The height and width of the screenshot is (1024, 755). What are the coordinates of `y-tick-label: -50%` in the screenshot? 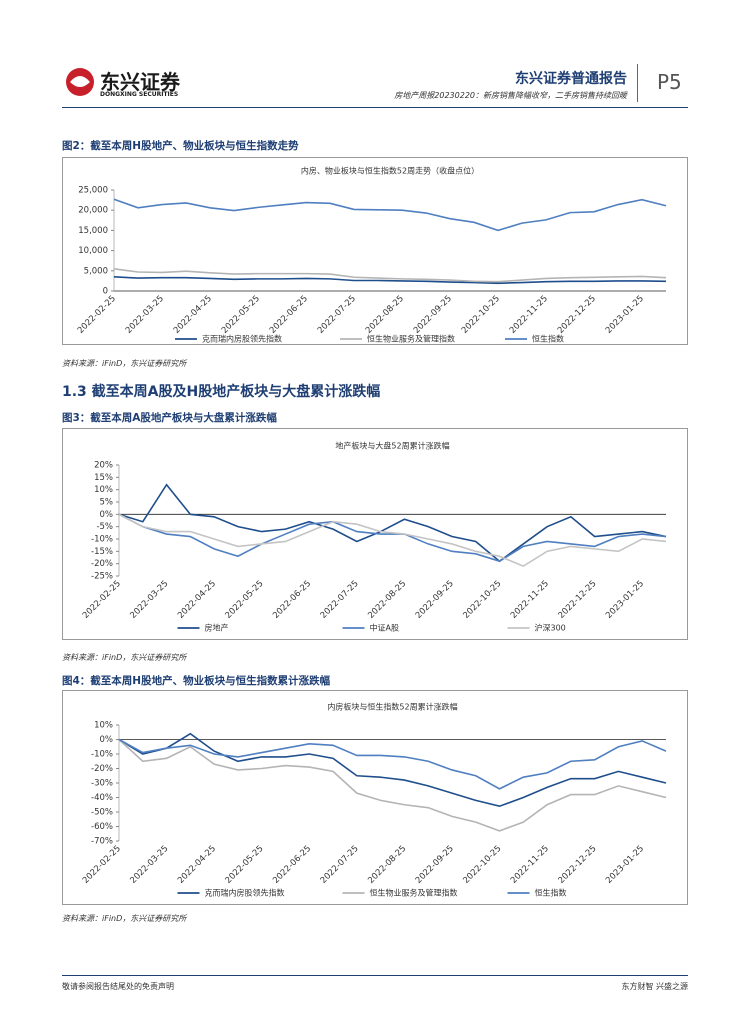 It's located at (102, 813).